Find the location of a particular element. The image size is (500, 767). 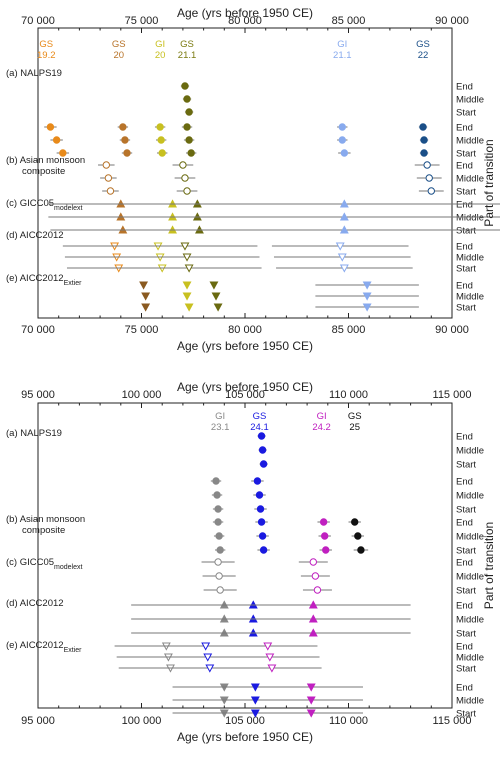

event-label-number: 19.2 is located at coordinates (46, 55).